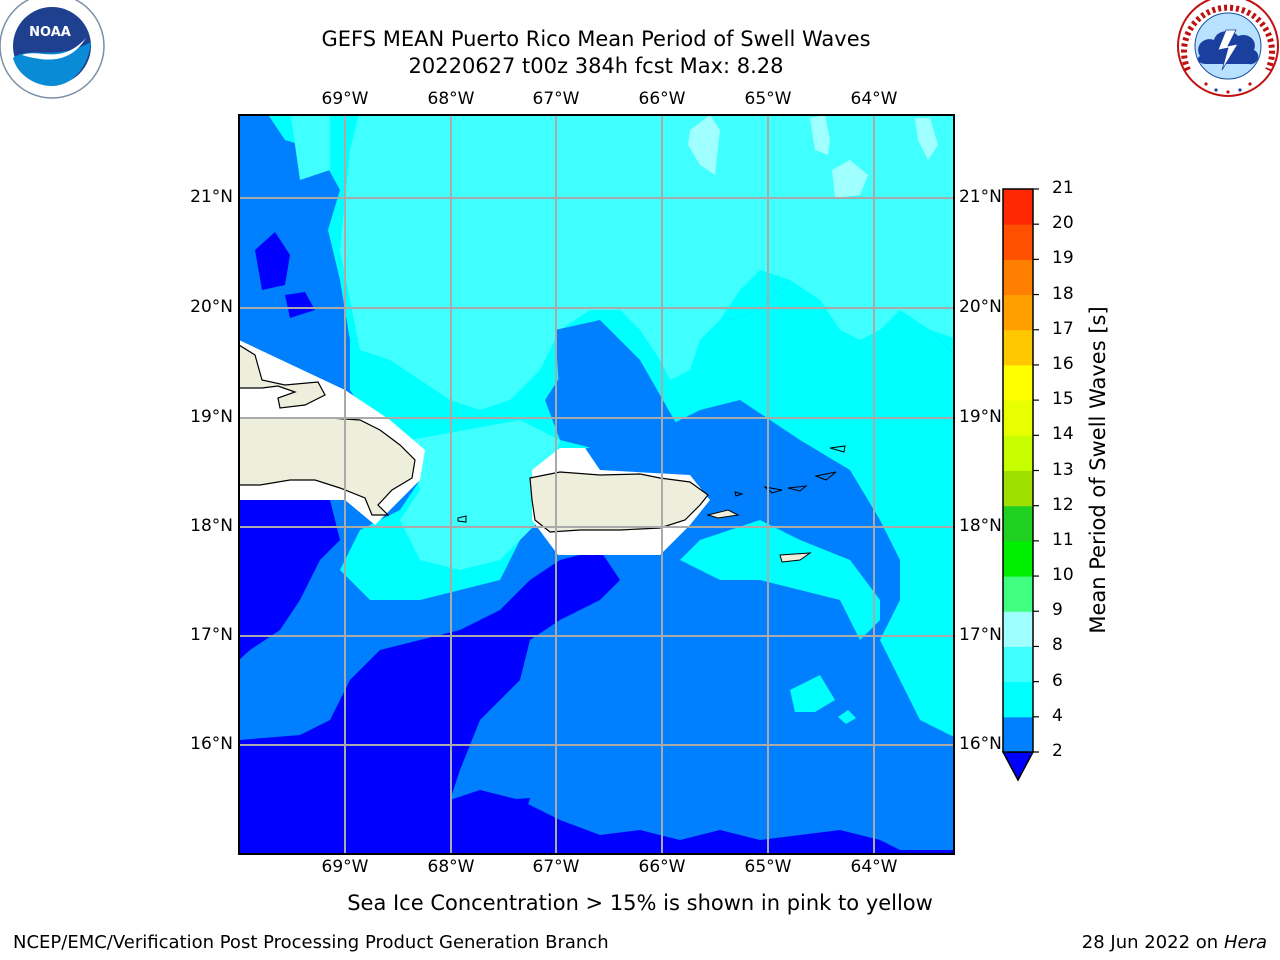 This screenshot has width=1280, height=960. I want to click on contour-8-9-c, so click(850, 179).